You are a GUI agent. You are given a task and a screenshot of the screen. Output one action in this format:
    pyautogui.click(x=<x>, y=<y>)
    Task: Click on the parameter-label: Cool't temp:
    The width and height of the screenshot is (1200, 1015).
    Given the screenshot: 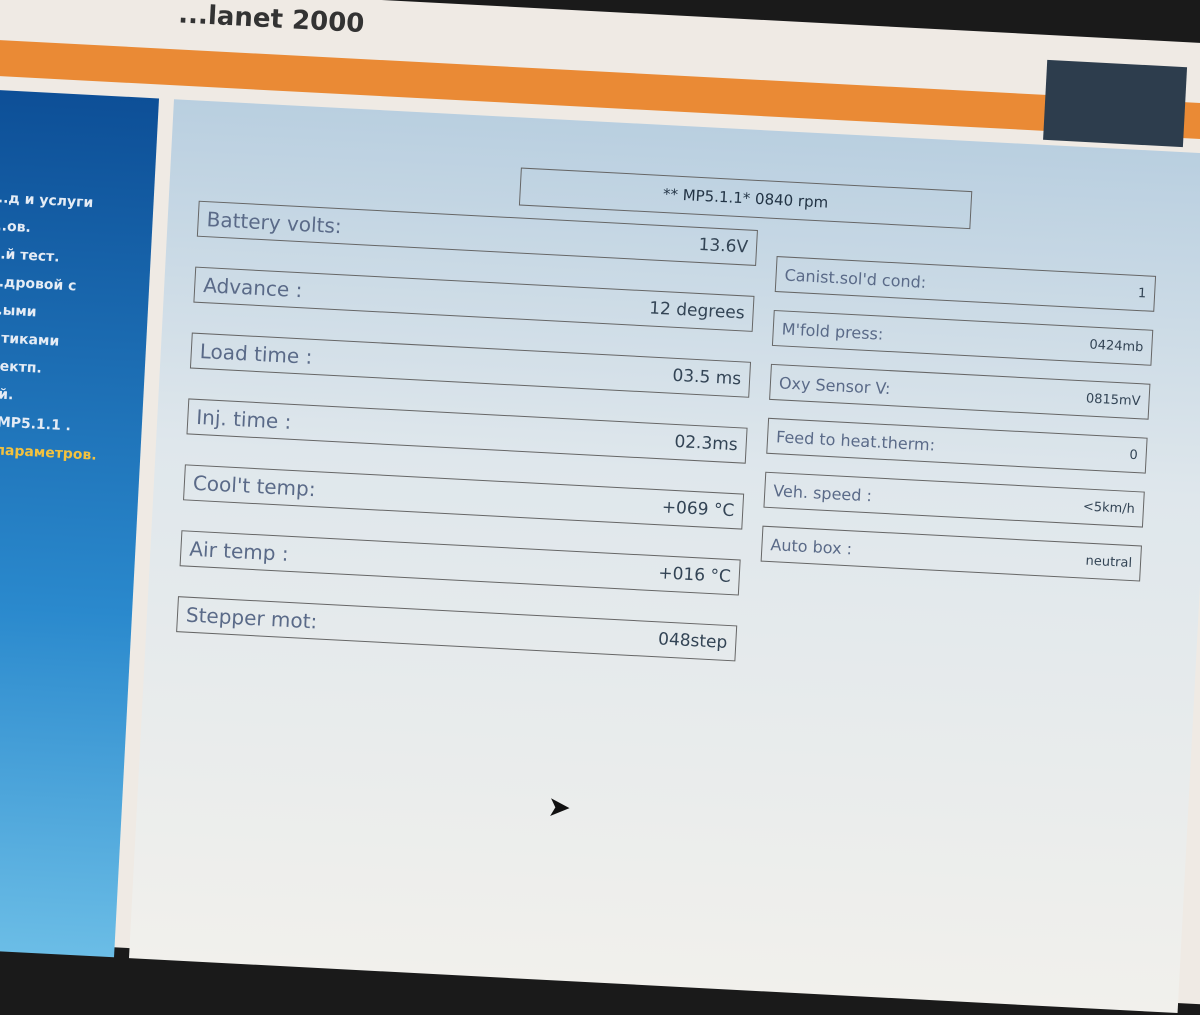 What is the action you would take?
    pyautogui.click(x=254, y=486)
    